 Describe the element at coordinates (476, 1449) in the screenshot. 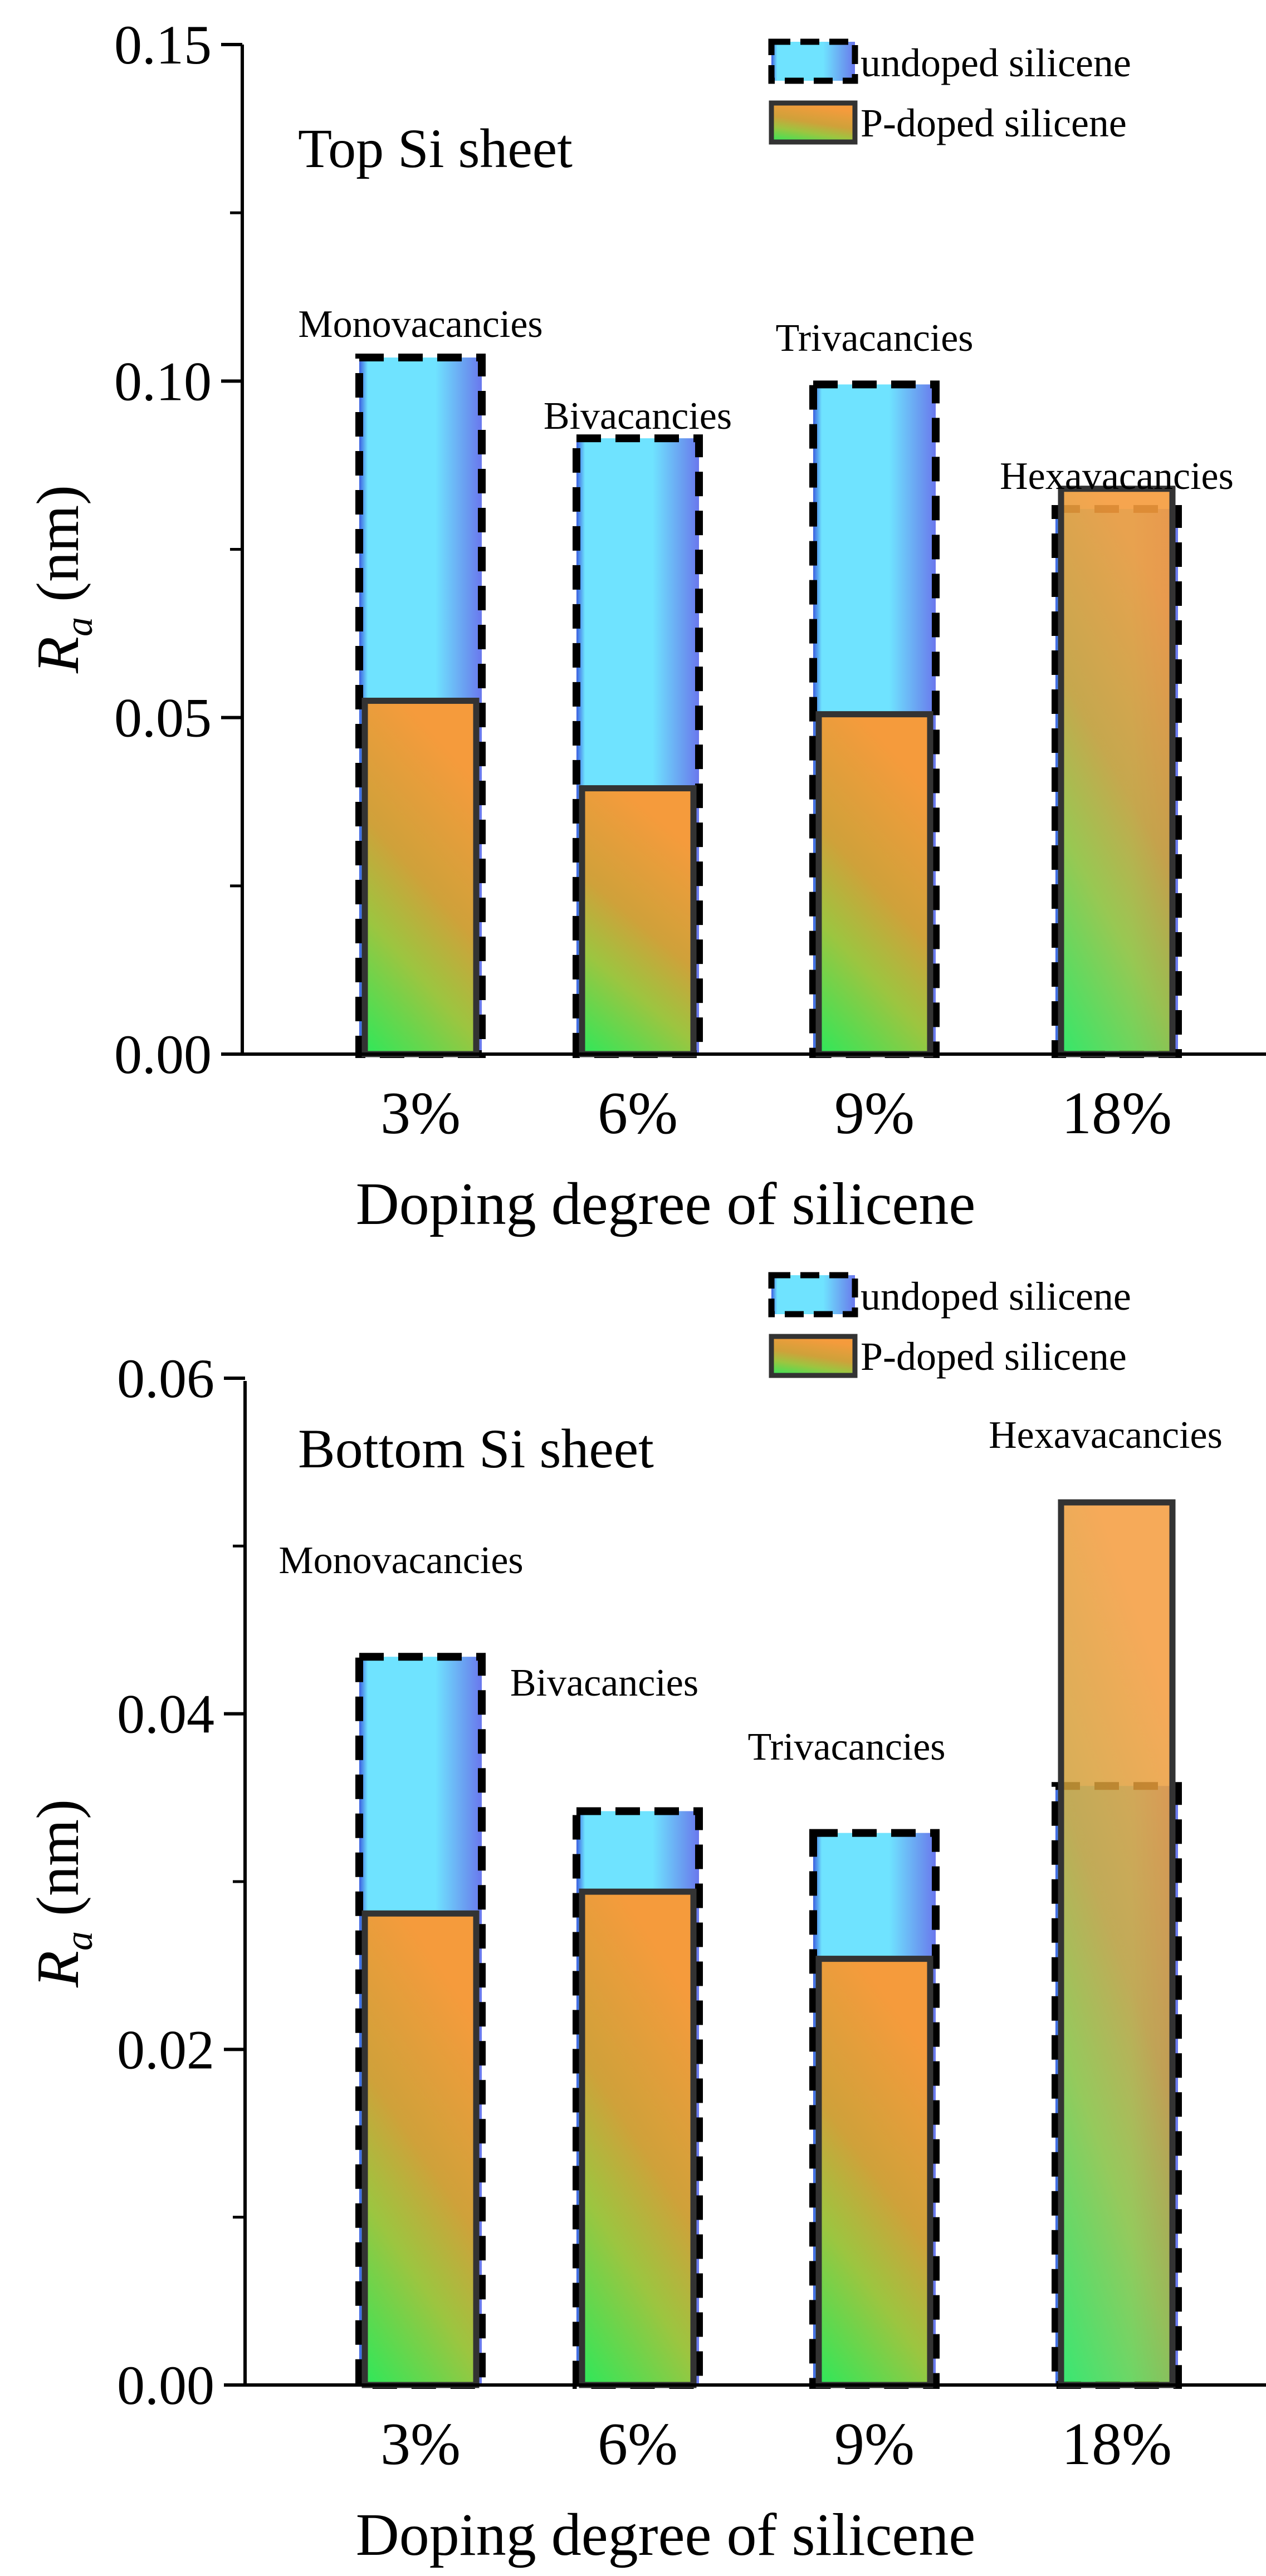

I see `bottom-panel-title: Bottom Si sheet` at that location.